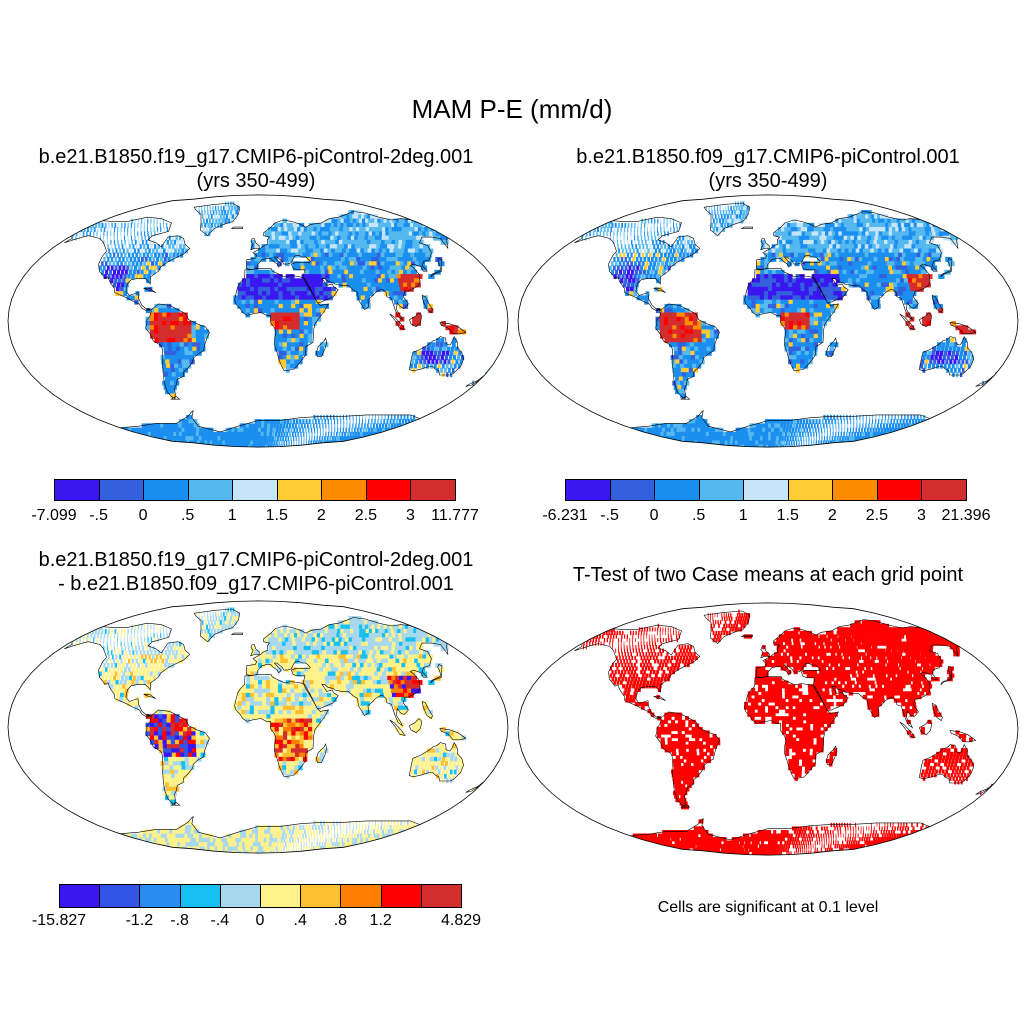 The height and width of the screenshot is (1024, 1024). I want to click on panel1-title-line2: (yrs 350-499), so click(256, 181).